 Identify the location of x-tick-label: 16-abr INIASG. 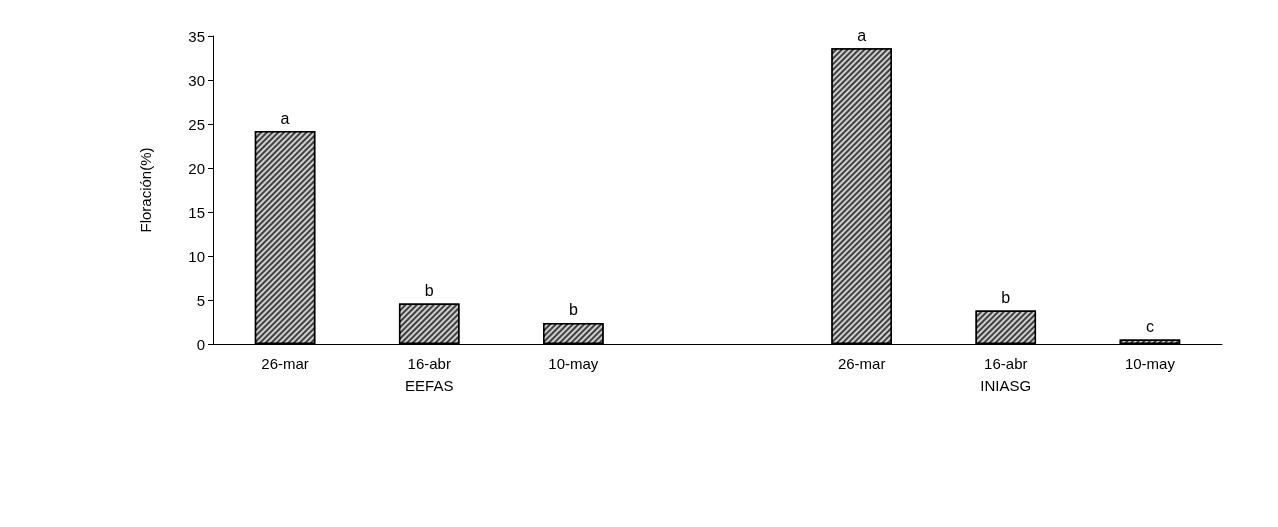
(1006, 374).